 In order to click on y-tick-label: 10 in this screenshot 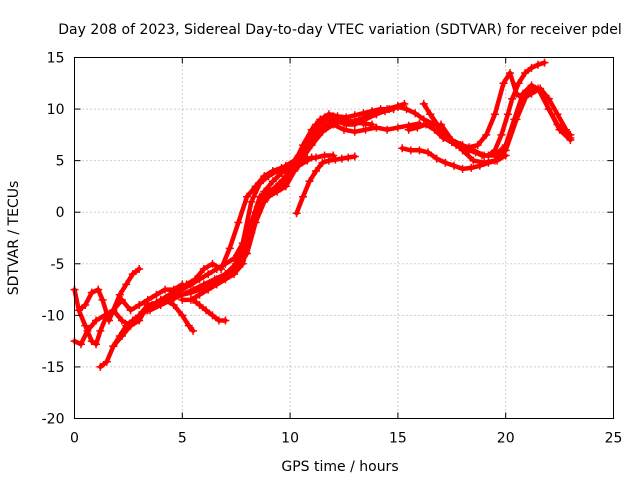, I will do `click(56, 110)`.